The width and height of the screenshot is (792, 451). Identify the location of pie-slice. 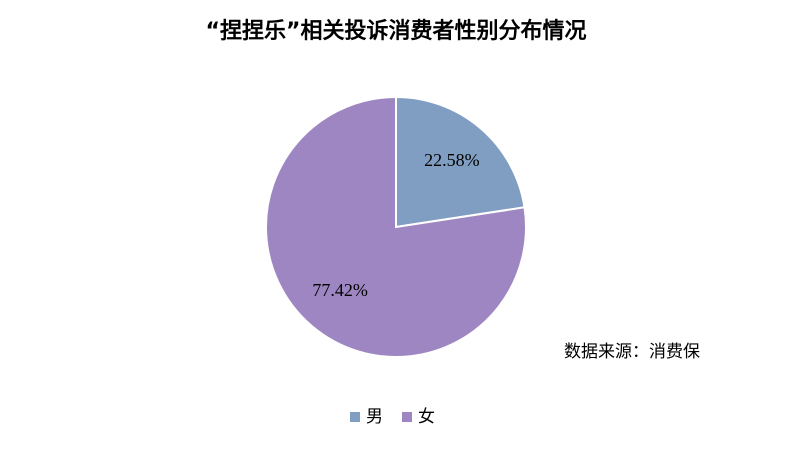
(460, 162).